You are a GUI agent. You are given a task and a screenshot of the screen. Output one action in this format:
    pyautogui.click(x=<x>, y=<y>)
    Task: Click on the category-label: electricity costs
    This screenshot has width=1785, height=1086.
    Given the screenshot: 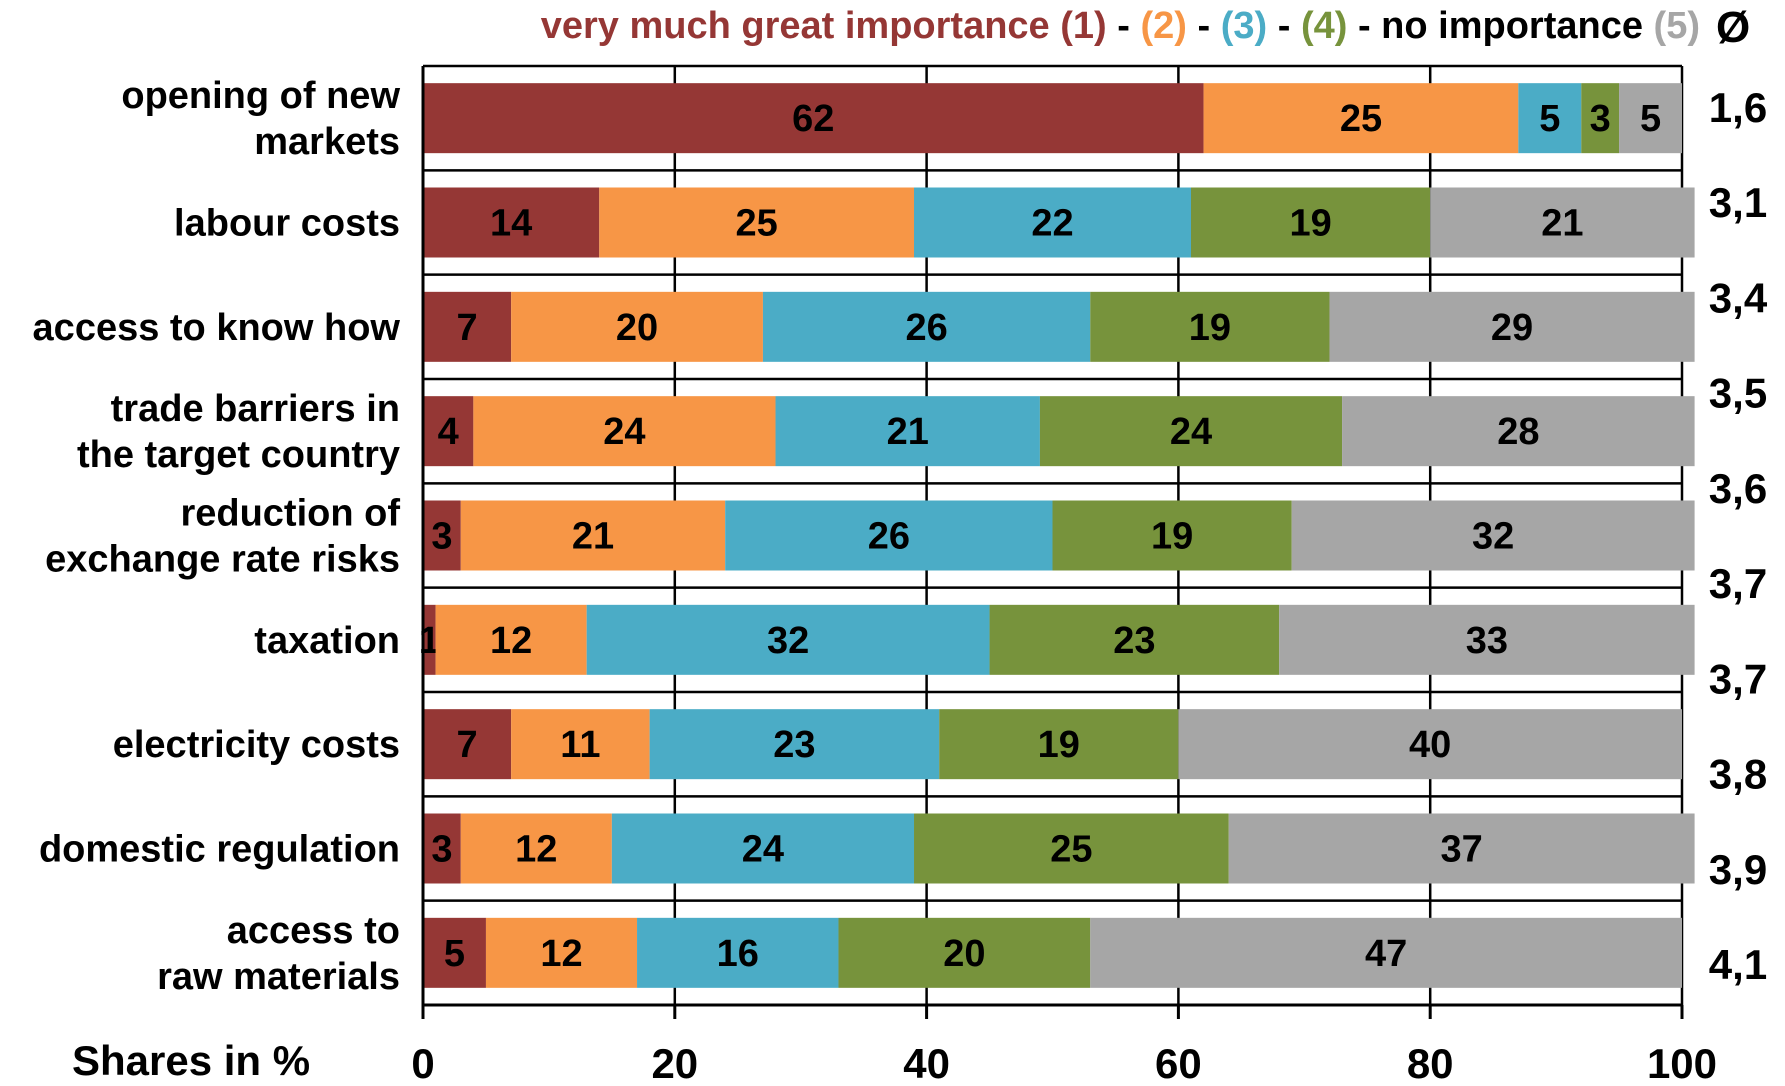 What is the action you would take?
    pyautogui.click(x=256, y=745)
    